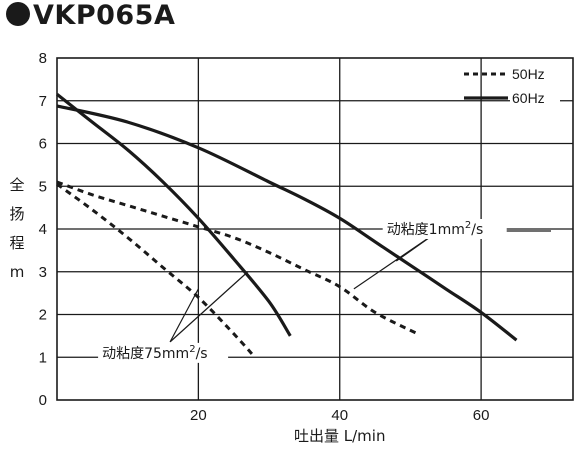 This screenshot has width=584, height=450. I want to click on y-tick-label: 4, so click(43, 229).